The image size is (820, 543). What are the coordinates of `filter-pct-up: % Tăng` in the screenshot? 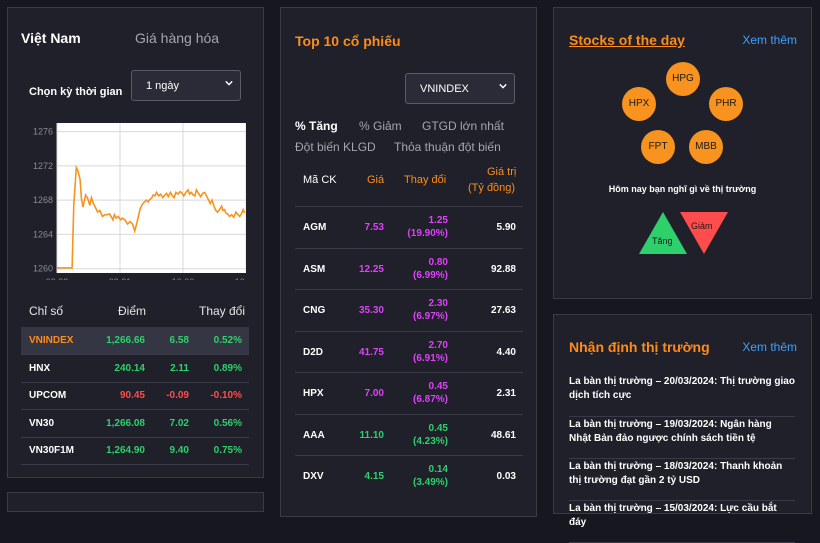 It's located at (316, 126).